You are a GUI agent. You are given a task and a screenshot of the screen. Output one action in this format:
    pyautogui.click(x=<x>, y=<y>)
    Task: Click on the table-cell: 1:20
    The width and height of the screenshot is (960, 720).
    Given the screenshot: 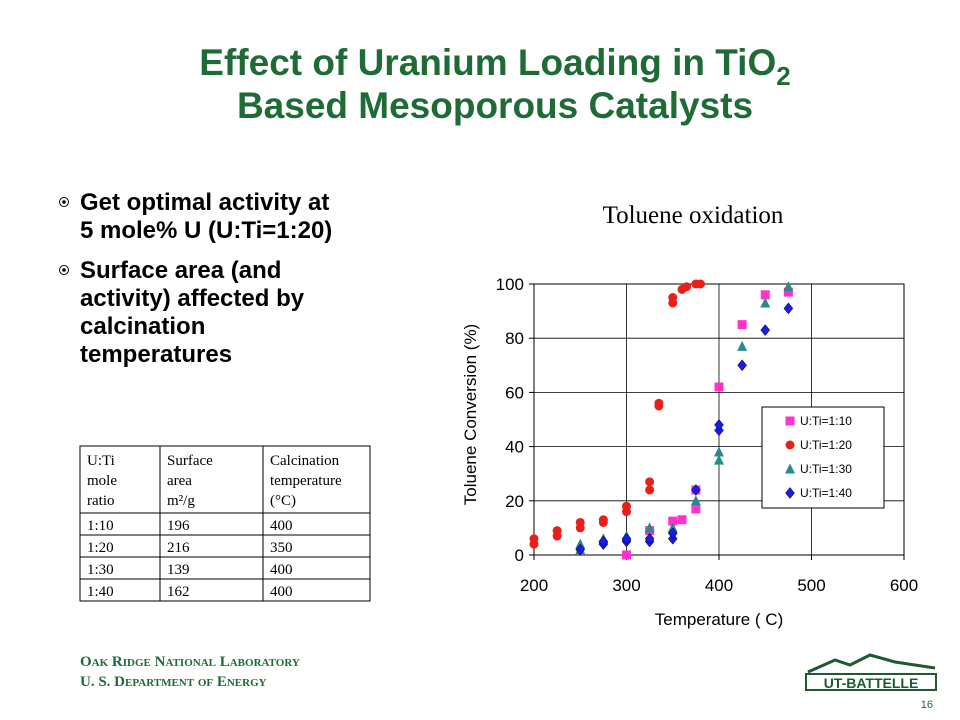 What is the action you would take?
    pyautogui.click(x=100, y=548)
    